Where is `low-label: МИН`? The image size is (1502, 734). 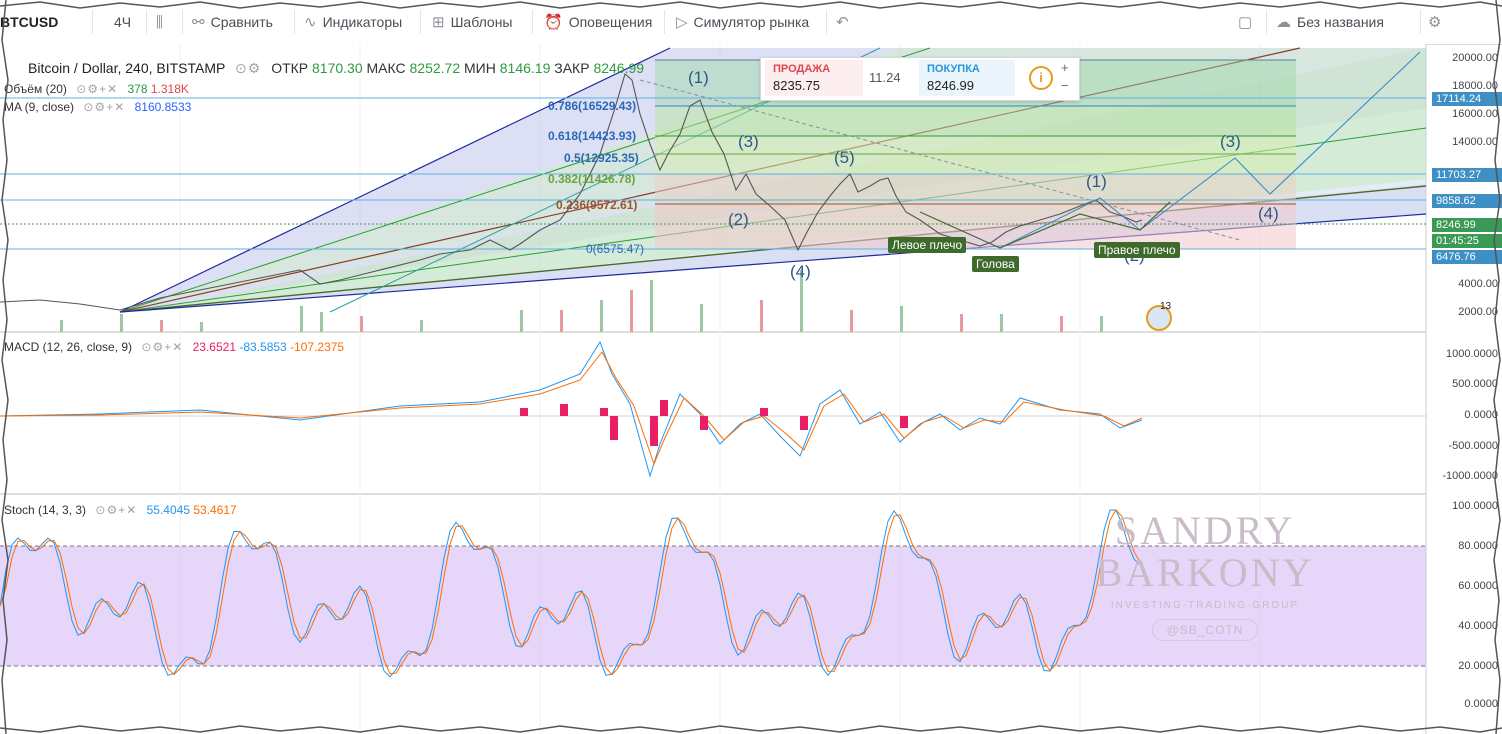 low-label: МИН is located at coordinates (480, 68).